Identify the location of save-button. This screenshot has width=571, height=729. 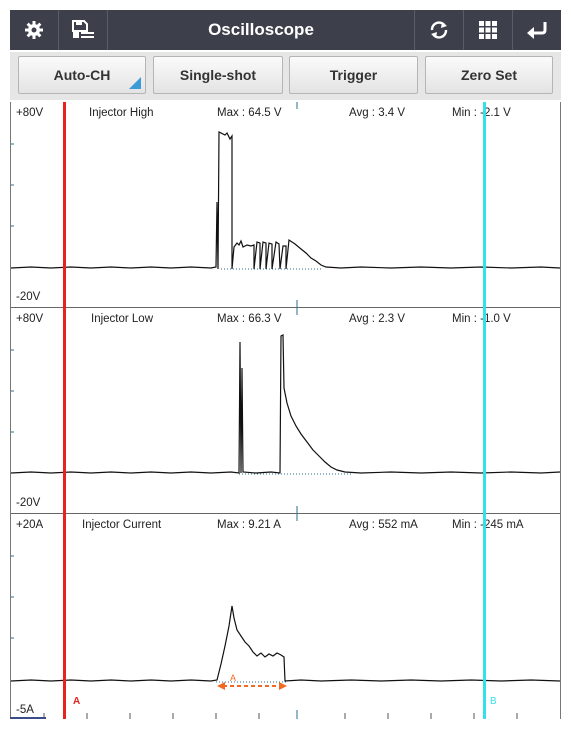
(83, 30).